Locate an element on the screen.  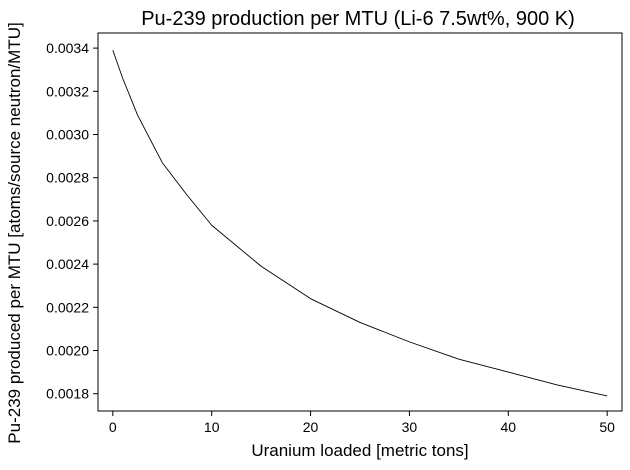
x-tick-label: 0 is located at coordinates (113, 427).